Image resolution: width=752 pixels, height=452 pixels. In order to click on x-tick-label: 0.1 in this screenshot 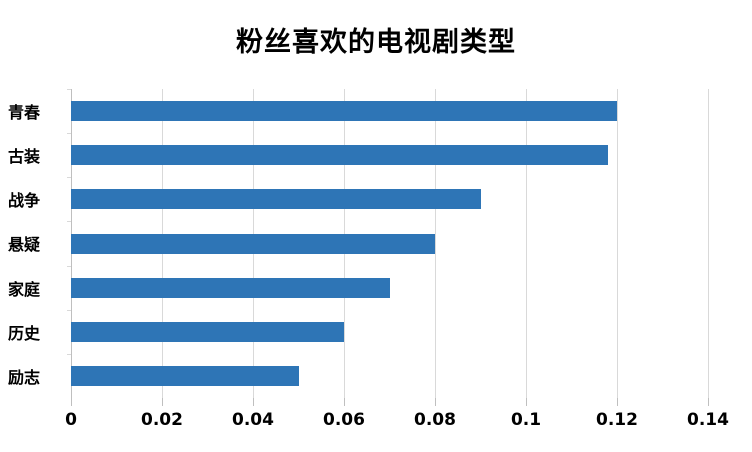, I will do `click(526, 420)`.